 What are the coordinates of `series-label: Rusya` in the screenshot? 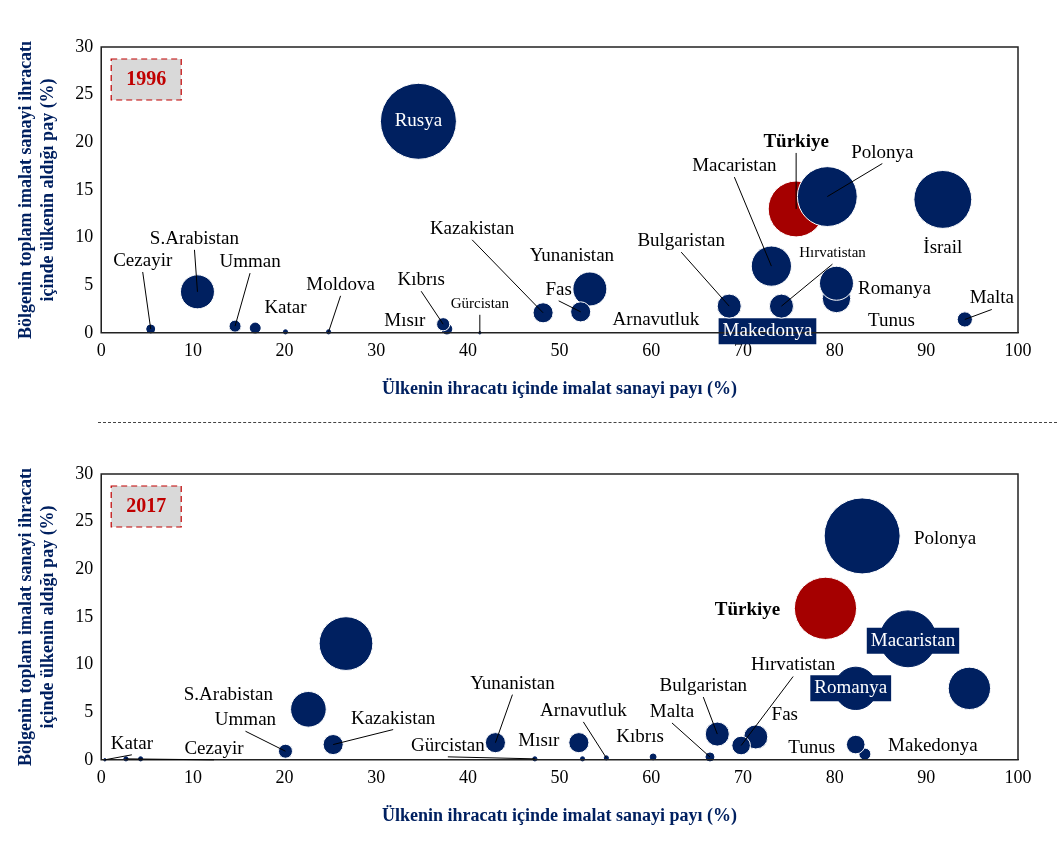 It's located at (418, 120).